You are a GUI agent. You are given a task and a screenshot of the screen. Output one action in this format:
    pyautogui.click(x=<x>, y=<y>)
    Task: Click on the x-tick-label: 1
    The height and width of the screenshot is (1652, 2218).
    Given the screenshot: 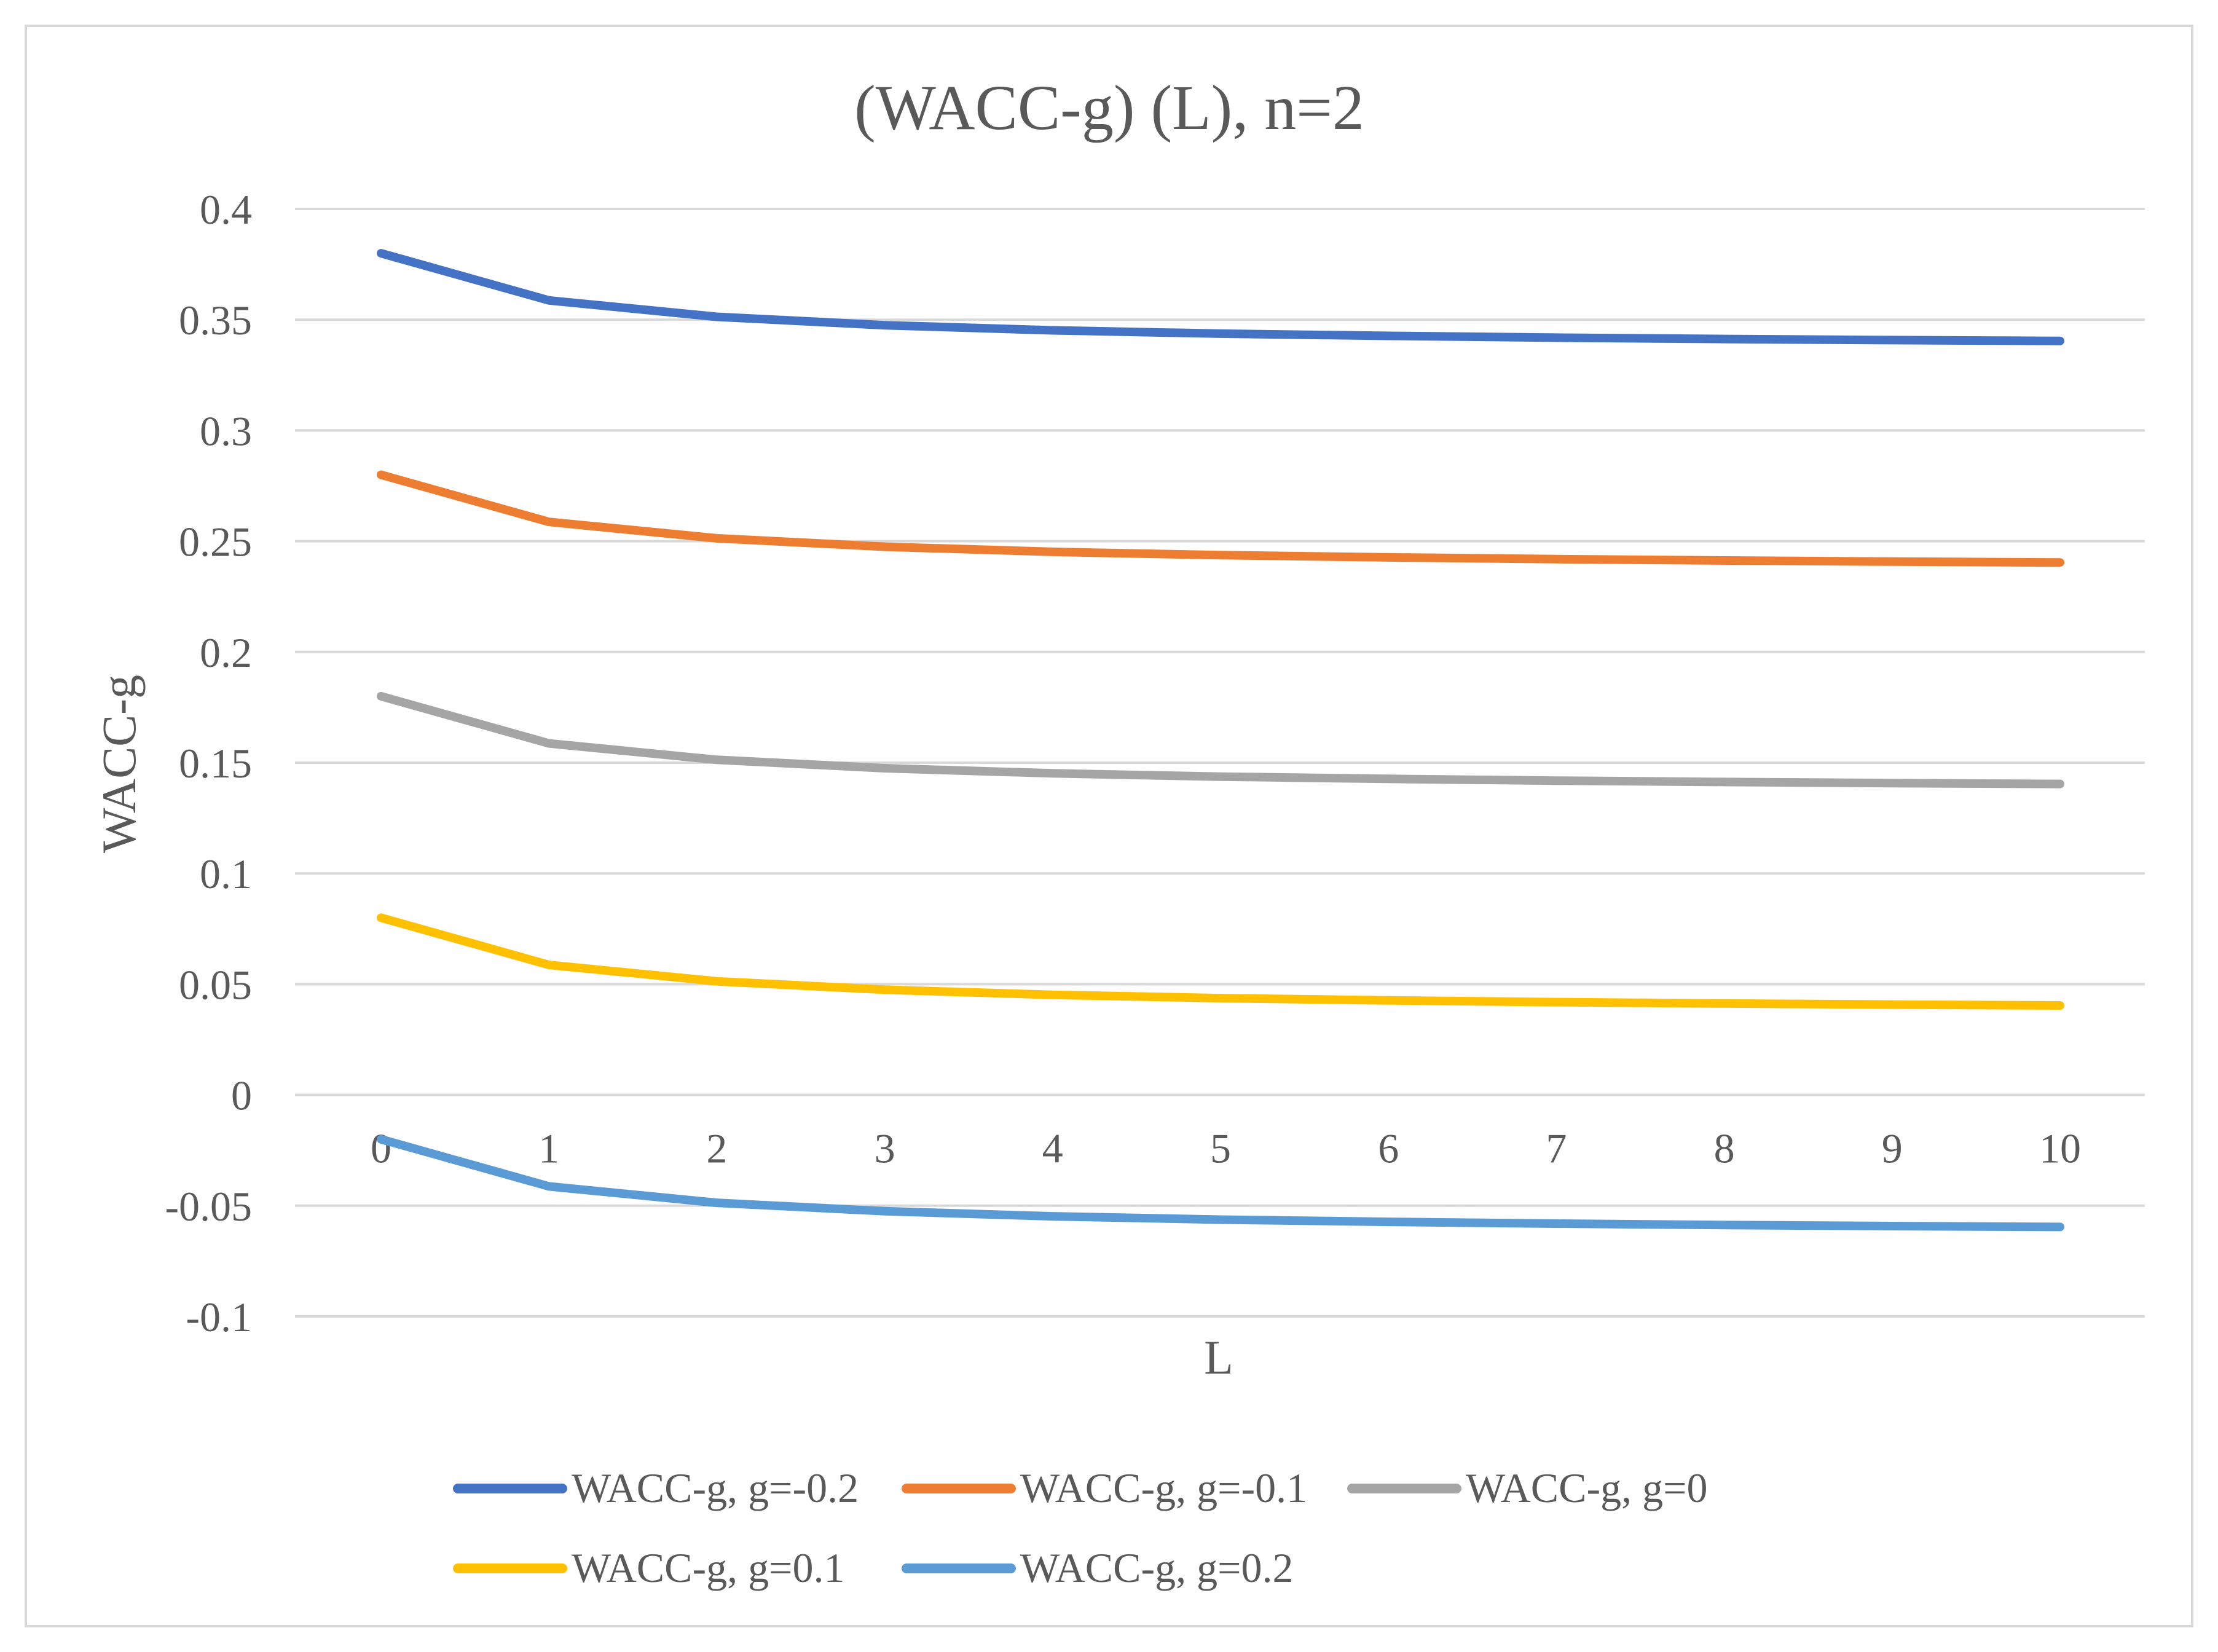 What is the action you would take?
    pyautogui.click(x=548, y=1148)
    